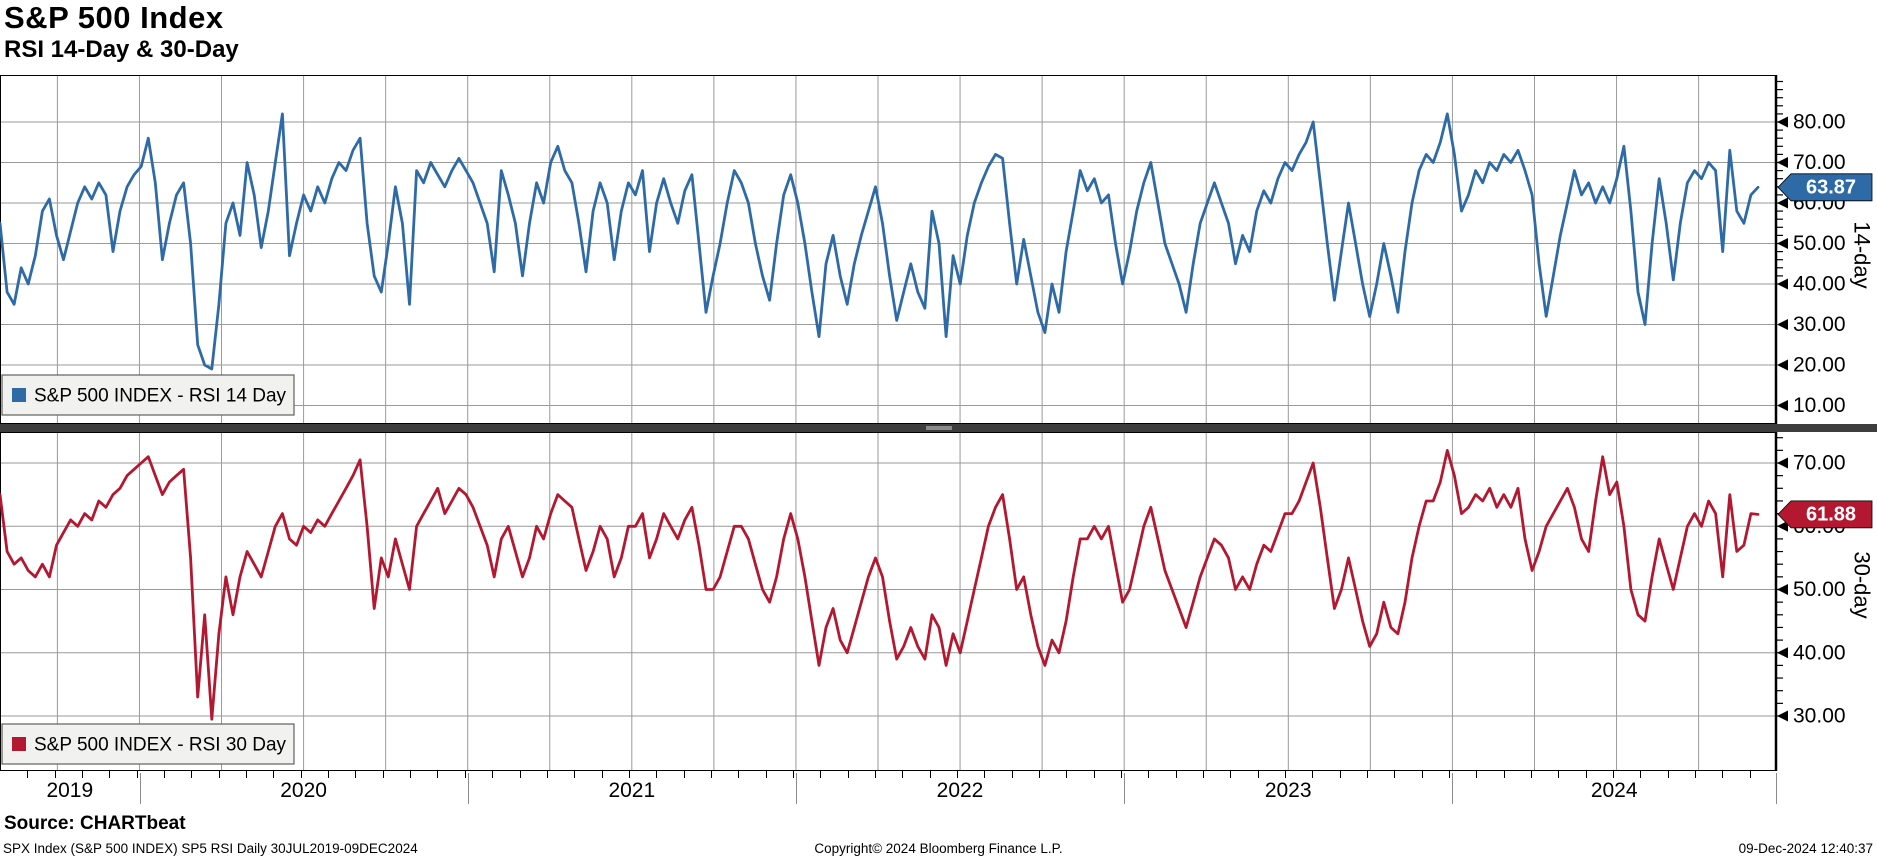  What do you see at coordinates (121, 49) in the screenshot?
I see `page-subtitle: RSI 14-Day & 30-Day` at bounding box center [121, 49].